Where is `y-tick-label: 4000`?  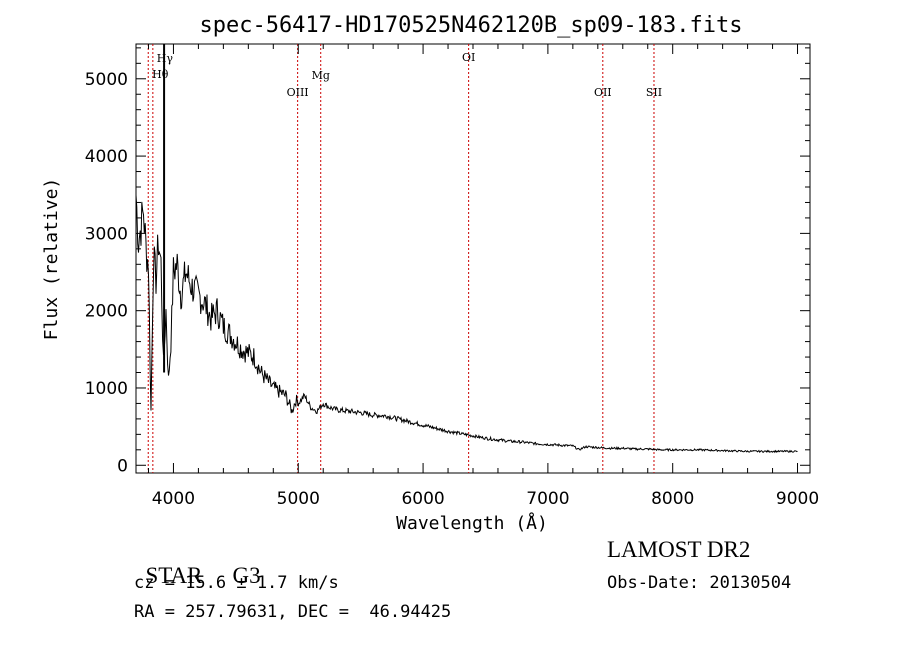 y-tick-label: 4000 is located at coordinates (106, 157).